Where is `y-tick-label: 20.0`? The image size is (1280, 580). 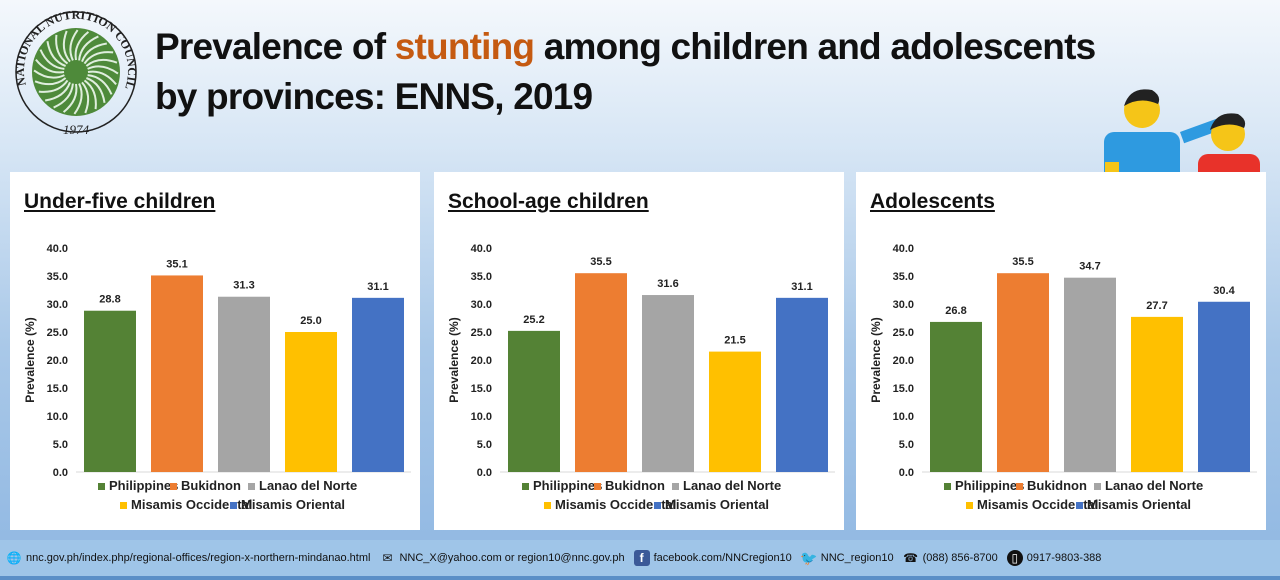
y-tick-label: 20.0 is located at coordinates (481, 361).